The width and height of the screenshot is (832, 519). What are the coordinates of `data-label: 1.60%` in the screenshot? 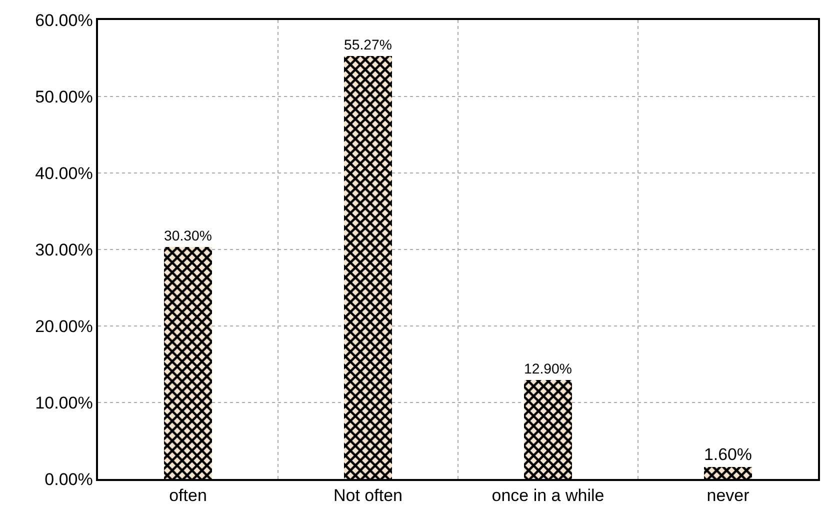 It's located at (728, 454).